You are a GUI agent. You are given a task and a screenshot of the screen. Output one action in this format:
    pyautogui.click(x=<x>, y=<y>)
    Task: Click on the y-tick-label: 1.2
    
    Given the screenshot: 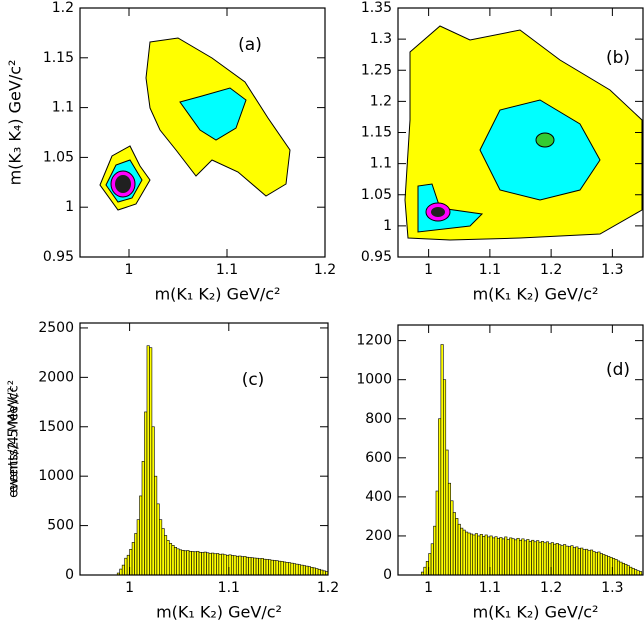 What is the action you would take?
    pyautogui.click(x=63, y=8)
    